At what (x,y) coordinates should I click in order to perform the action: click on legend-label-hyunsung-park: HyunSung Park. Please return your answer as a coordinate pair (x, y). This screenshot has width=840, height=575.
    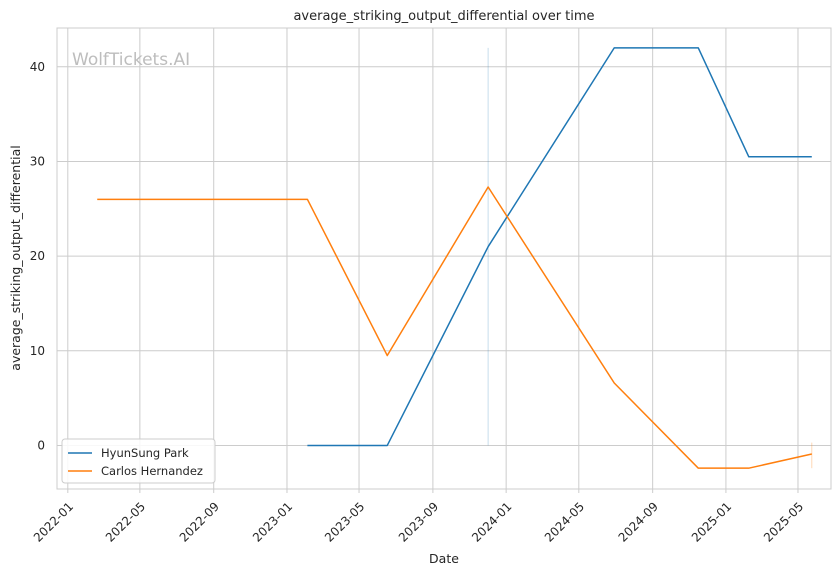
    Looking at the image, I should click on (145, 453).